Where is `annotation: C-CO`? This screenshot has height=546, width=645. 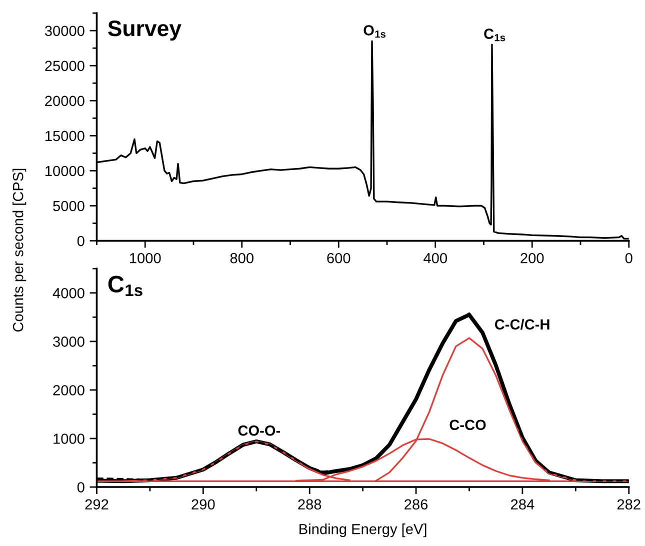 annotation: C-CO is located at coordinates (468, 425).